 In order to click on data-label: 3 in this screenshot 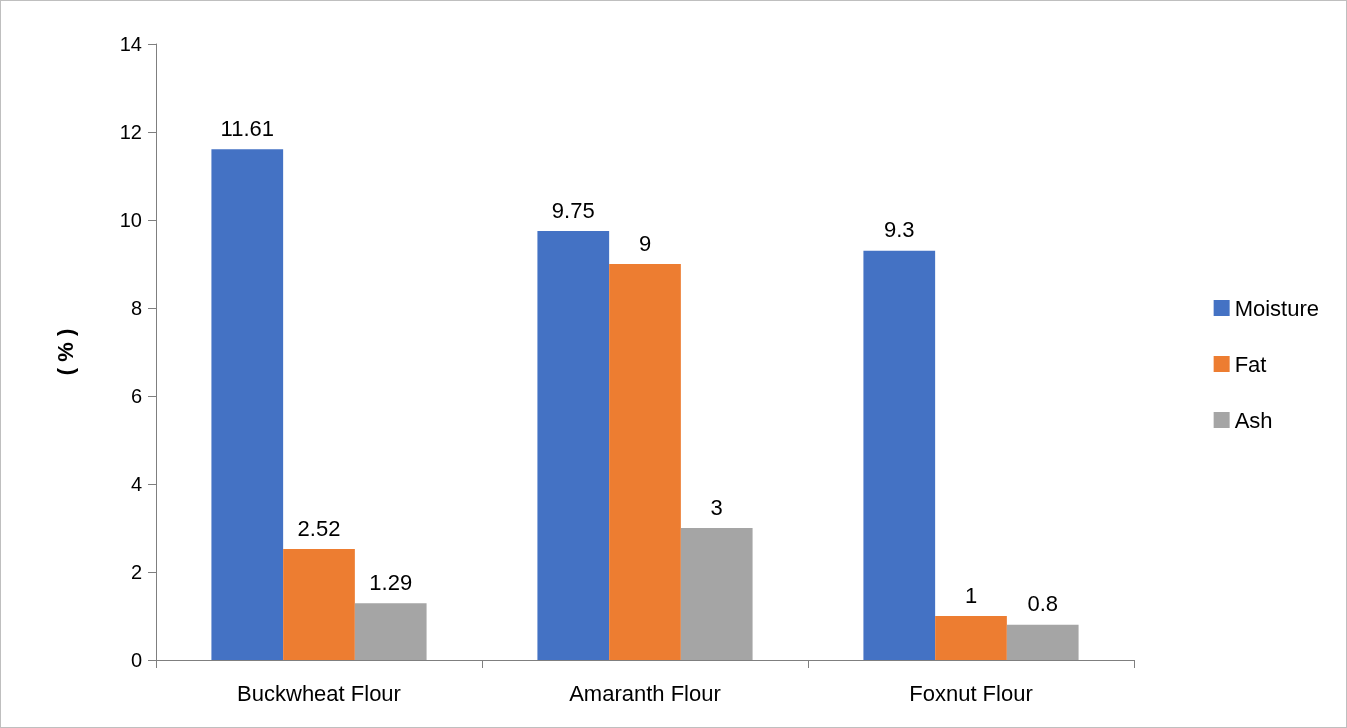, I will do `click(716, 507)`.